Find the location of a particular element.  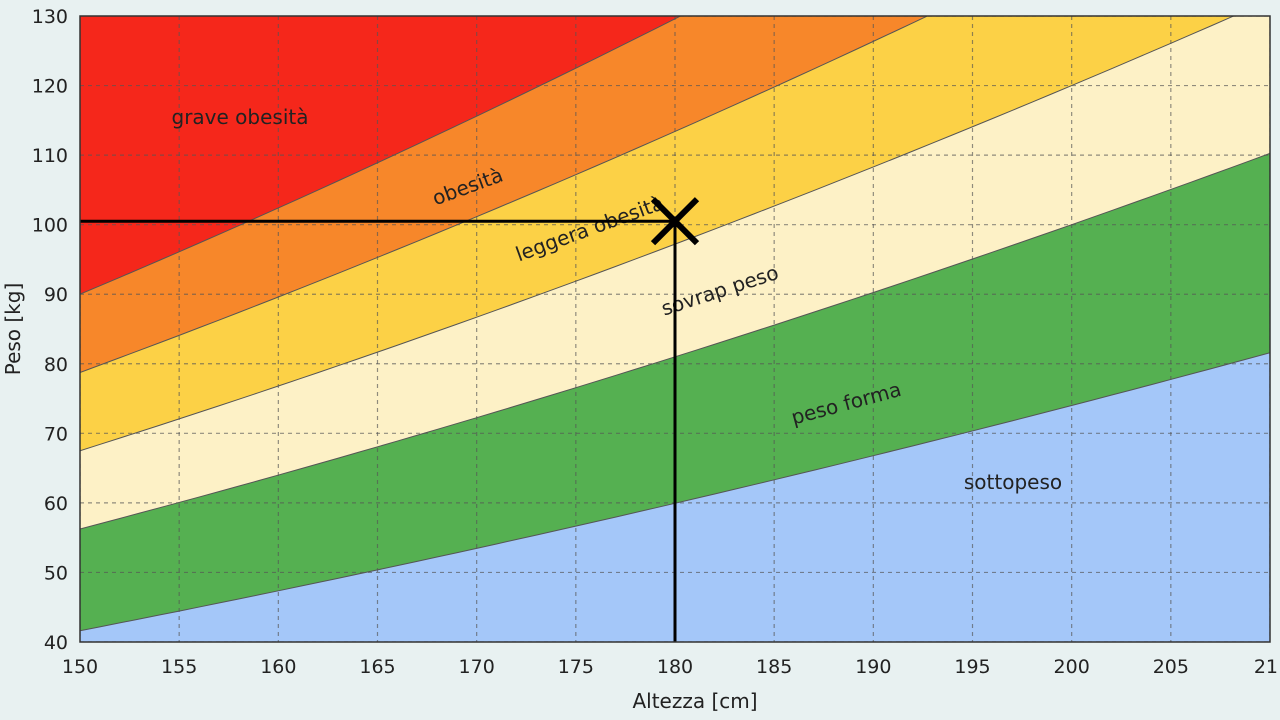

y-tick-label: 90 is located at coordinates (56, 295).